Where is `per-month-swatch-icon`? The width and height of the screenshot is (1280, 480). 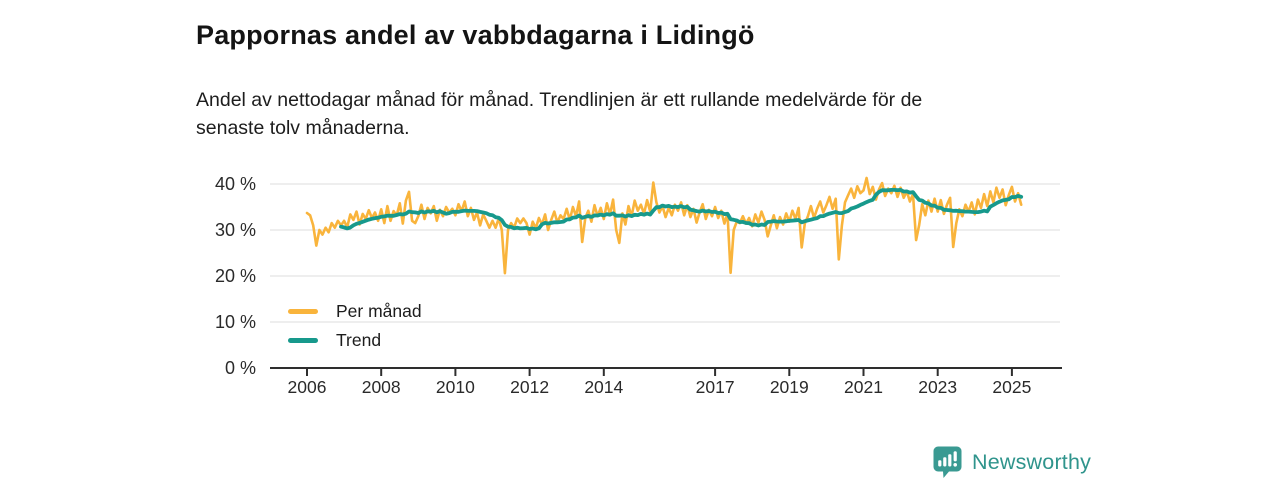 per-month-swatch-icon is located at coordinates (303, 311).